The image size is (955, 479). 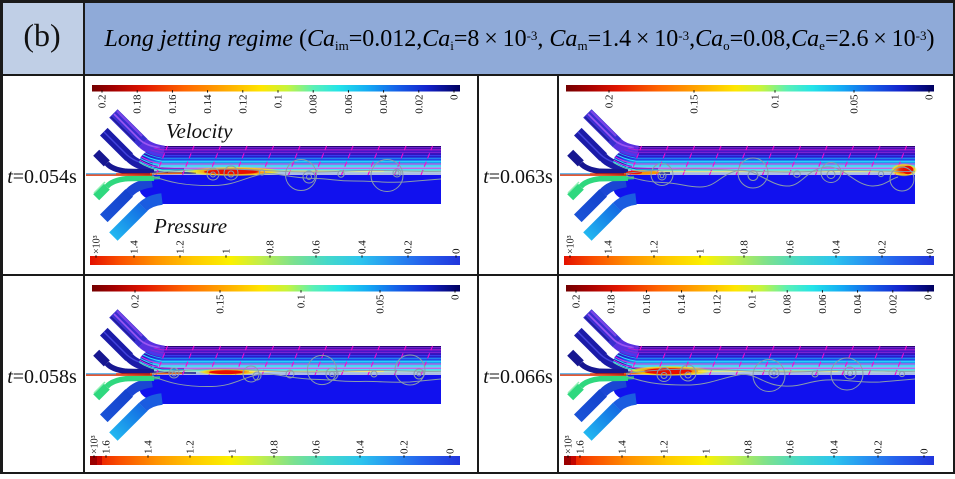 What do you see at coordinates (199, 131) in the screenshot?
I see `svg-text: Velocity` at bounding box center [199, 131].